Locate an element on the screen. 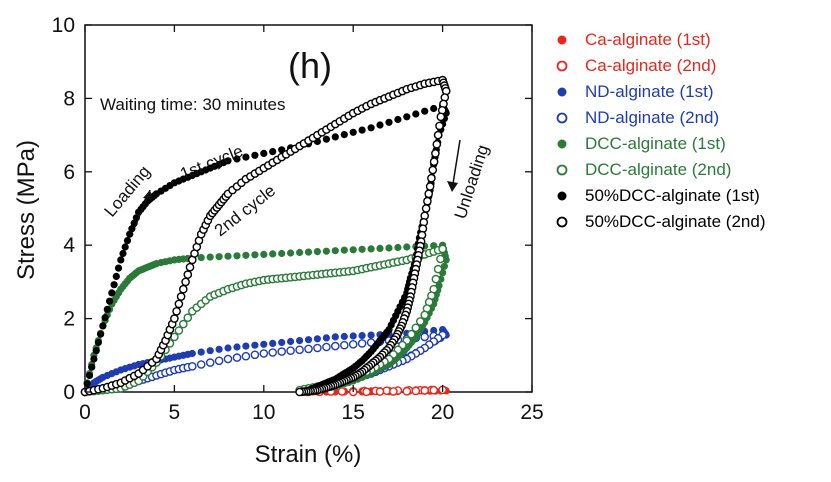 The height and width of the screenshot is (482, 831). panel-label: (h) is located at coordinates (310, 65).